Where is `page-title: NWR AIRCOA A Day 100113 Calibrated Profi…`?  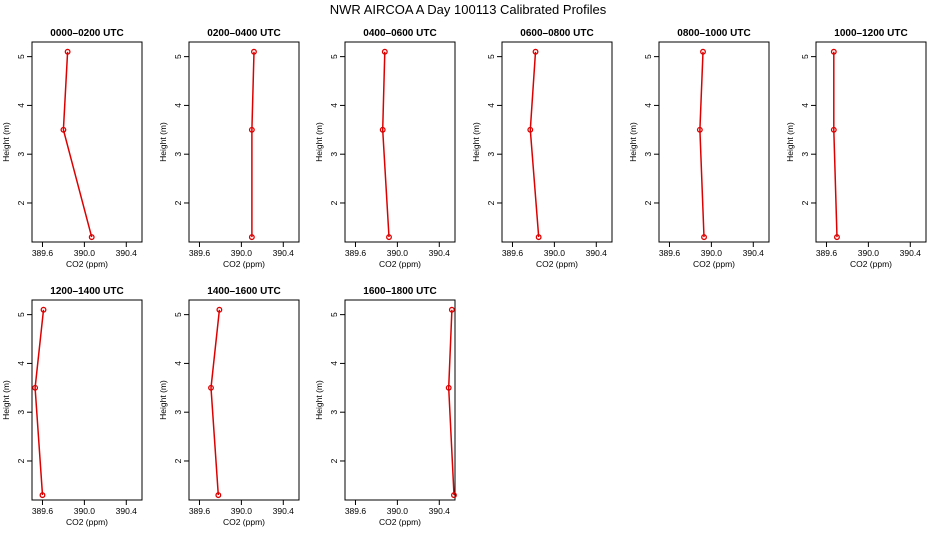
page-title: NWR AIRCOA A Day 100113 Calibrated Profi… is located at coordinates (468, 9).